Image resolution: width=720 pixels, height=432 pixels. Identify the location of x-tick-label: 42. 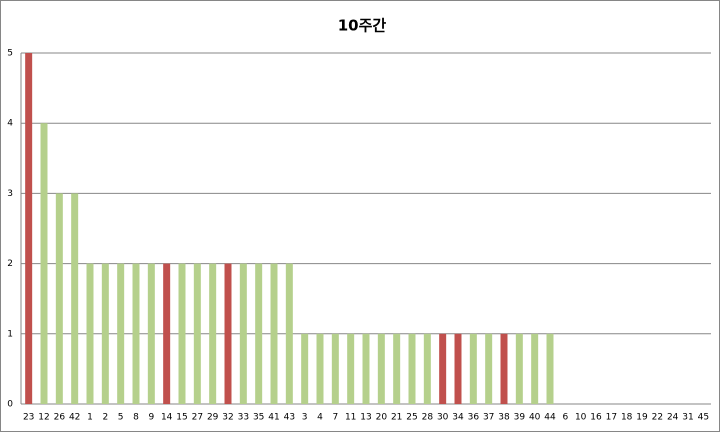
(74, 418).